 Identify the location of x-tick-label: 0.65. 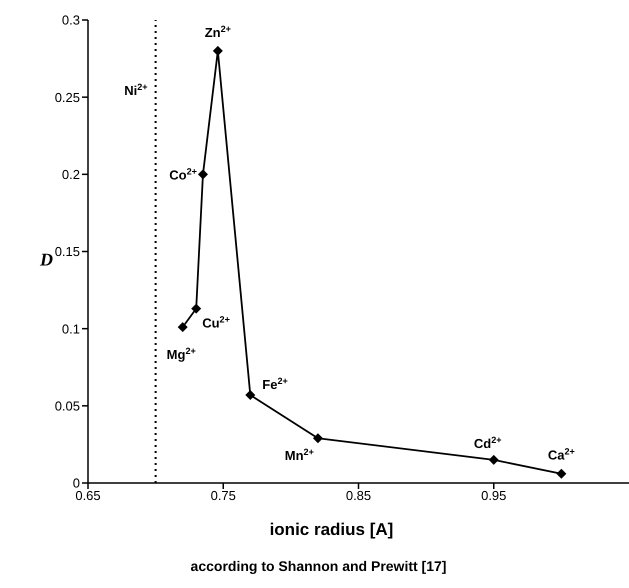
(88, 496).